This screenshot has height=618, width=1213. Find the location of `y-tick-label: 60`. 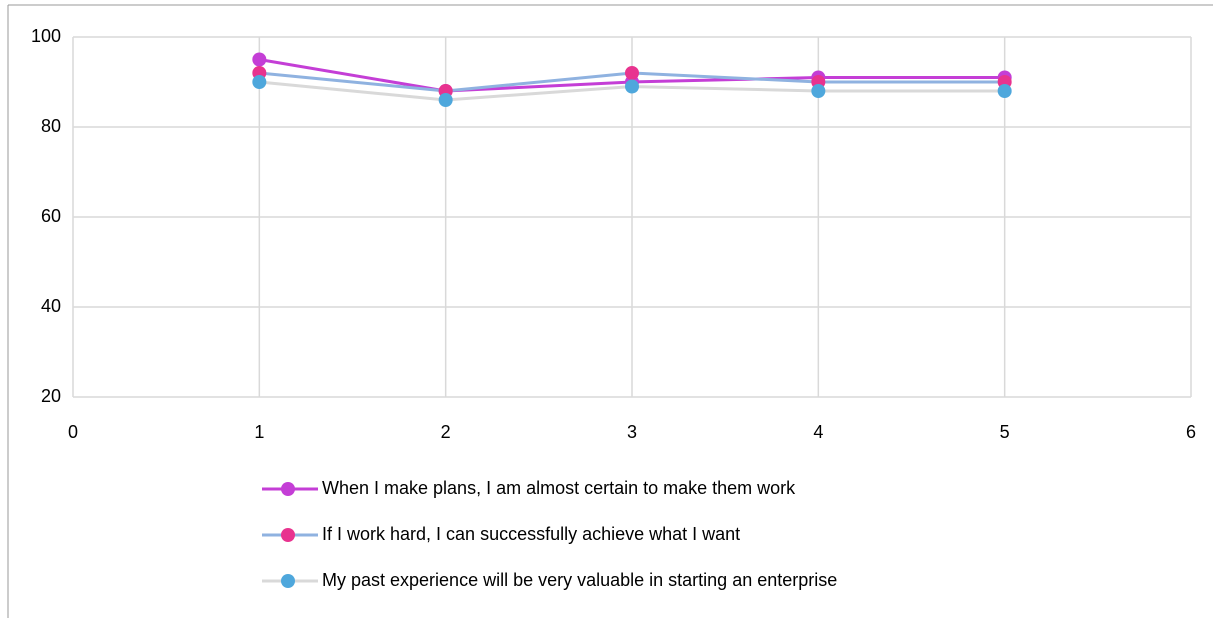

y-tick-label: 60 is located at coordinates (51, 216).